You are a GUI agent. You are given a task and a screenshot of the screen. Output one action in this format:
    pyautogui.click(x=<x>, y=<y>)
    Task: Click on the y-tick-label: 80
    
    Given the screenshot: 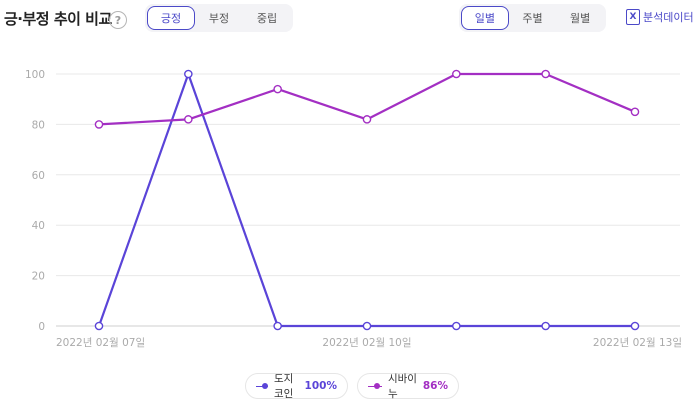 What is the action you would take?
    pyautogui.click(x=38, y=125)
    